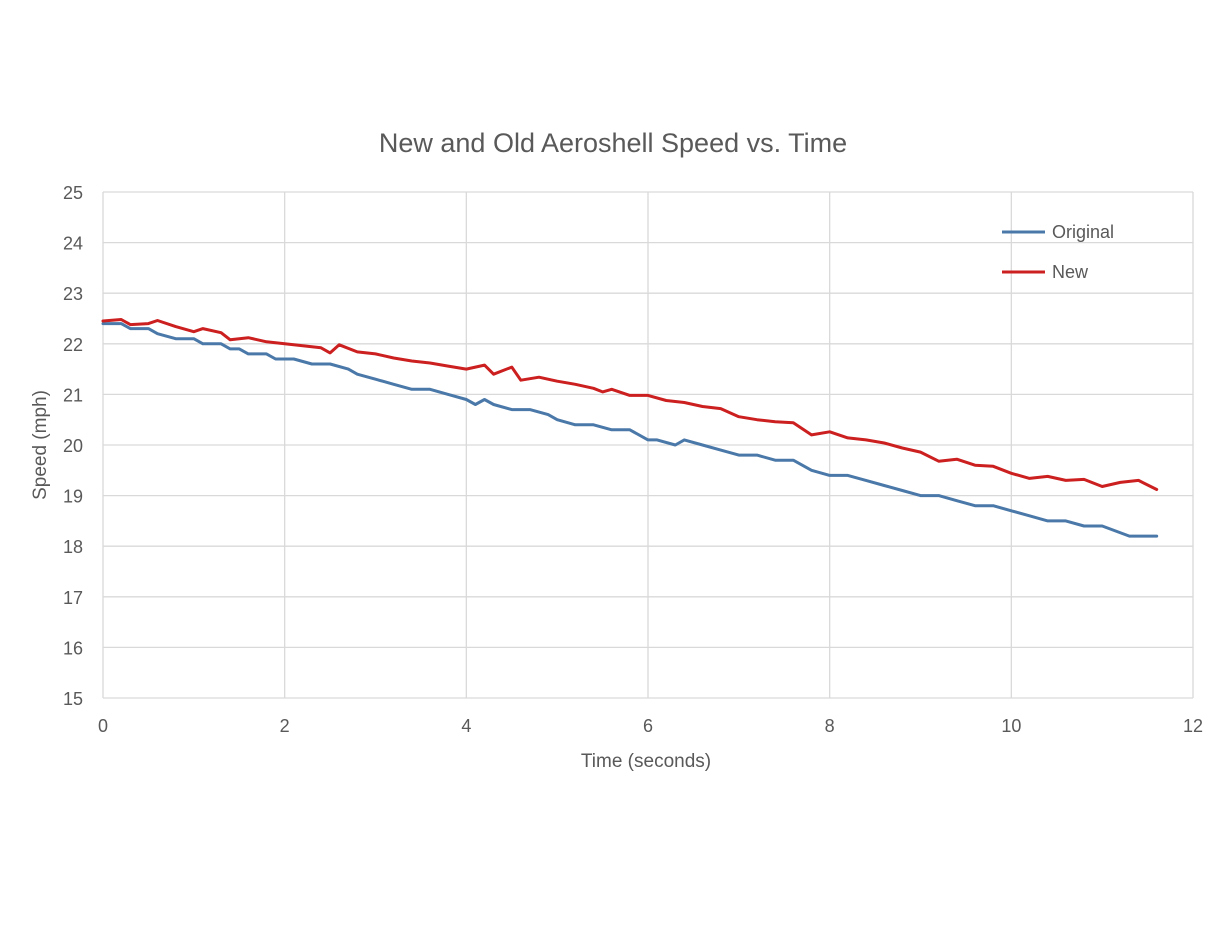  What do you see at coordinates (1083, 232) in the screenshot?
I see `legend-label-original: Original` at bounding box center [1083, 232].